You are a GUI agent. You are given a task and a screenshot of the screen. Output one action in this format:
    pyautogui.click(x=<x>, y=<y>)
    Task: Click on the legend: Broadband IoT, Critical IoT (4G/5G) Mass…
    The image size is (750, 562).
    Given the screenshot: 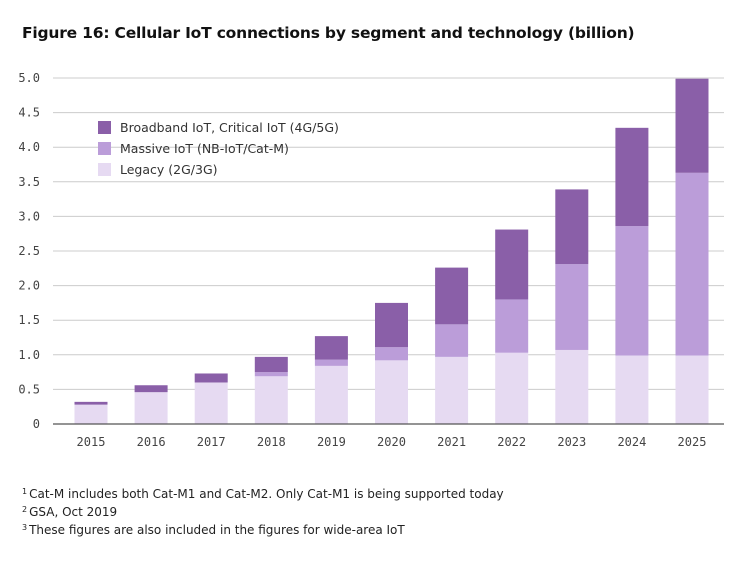 What is the action you would take?
    pyautogui.click(x=218, y=148)
    